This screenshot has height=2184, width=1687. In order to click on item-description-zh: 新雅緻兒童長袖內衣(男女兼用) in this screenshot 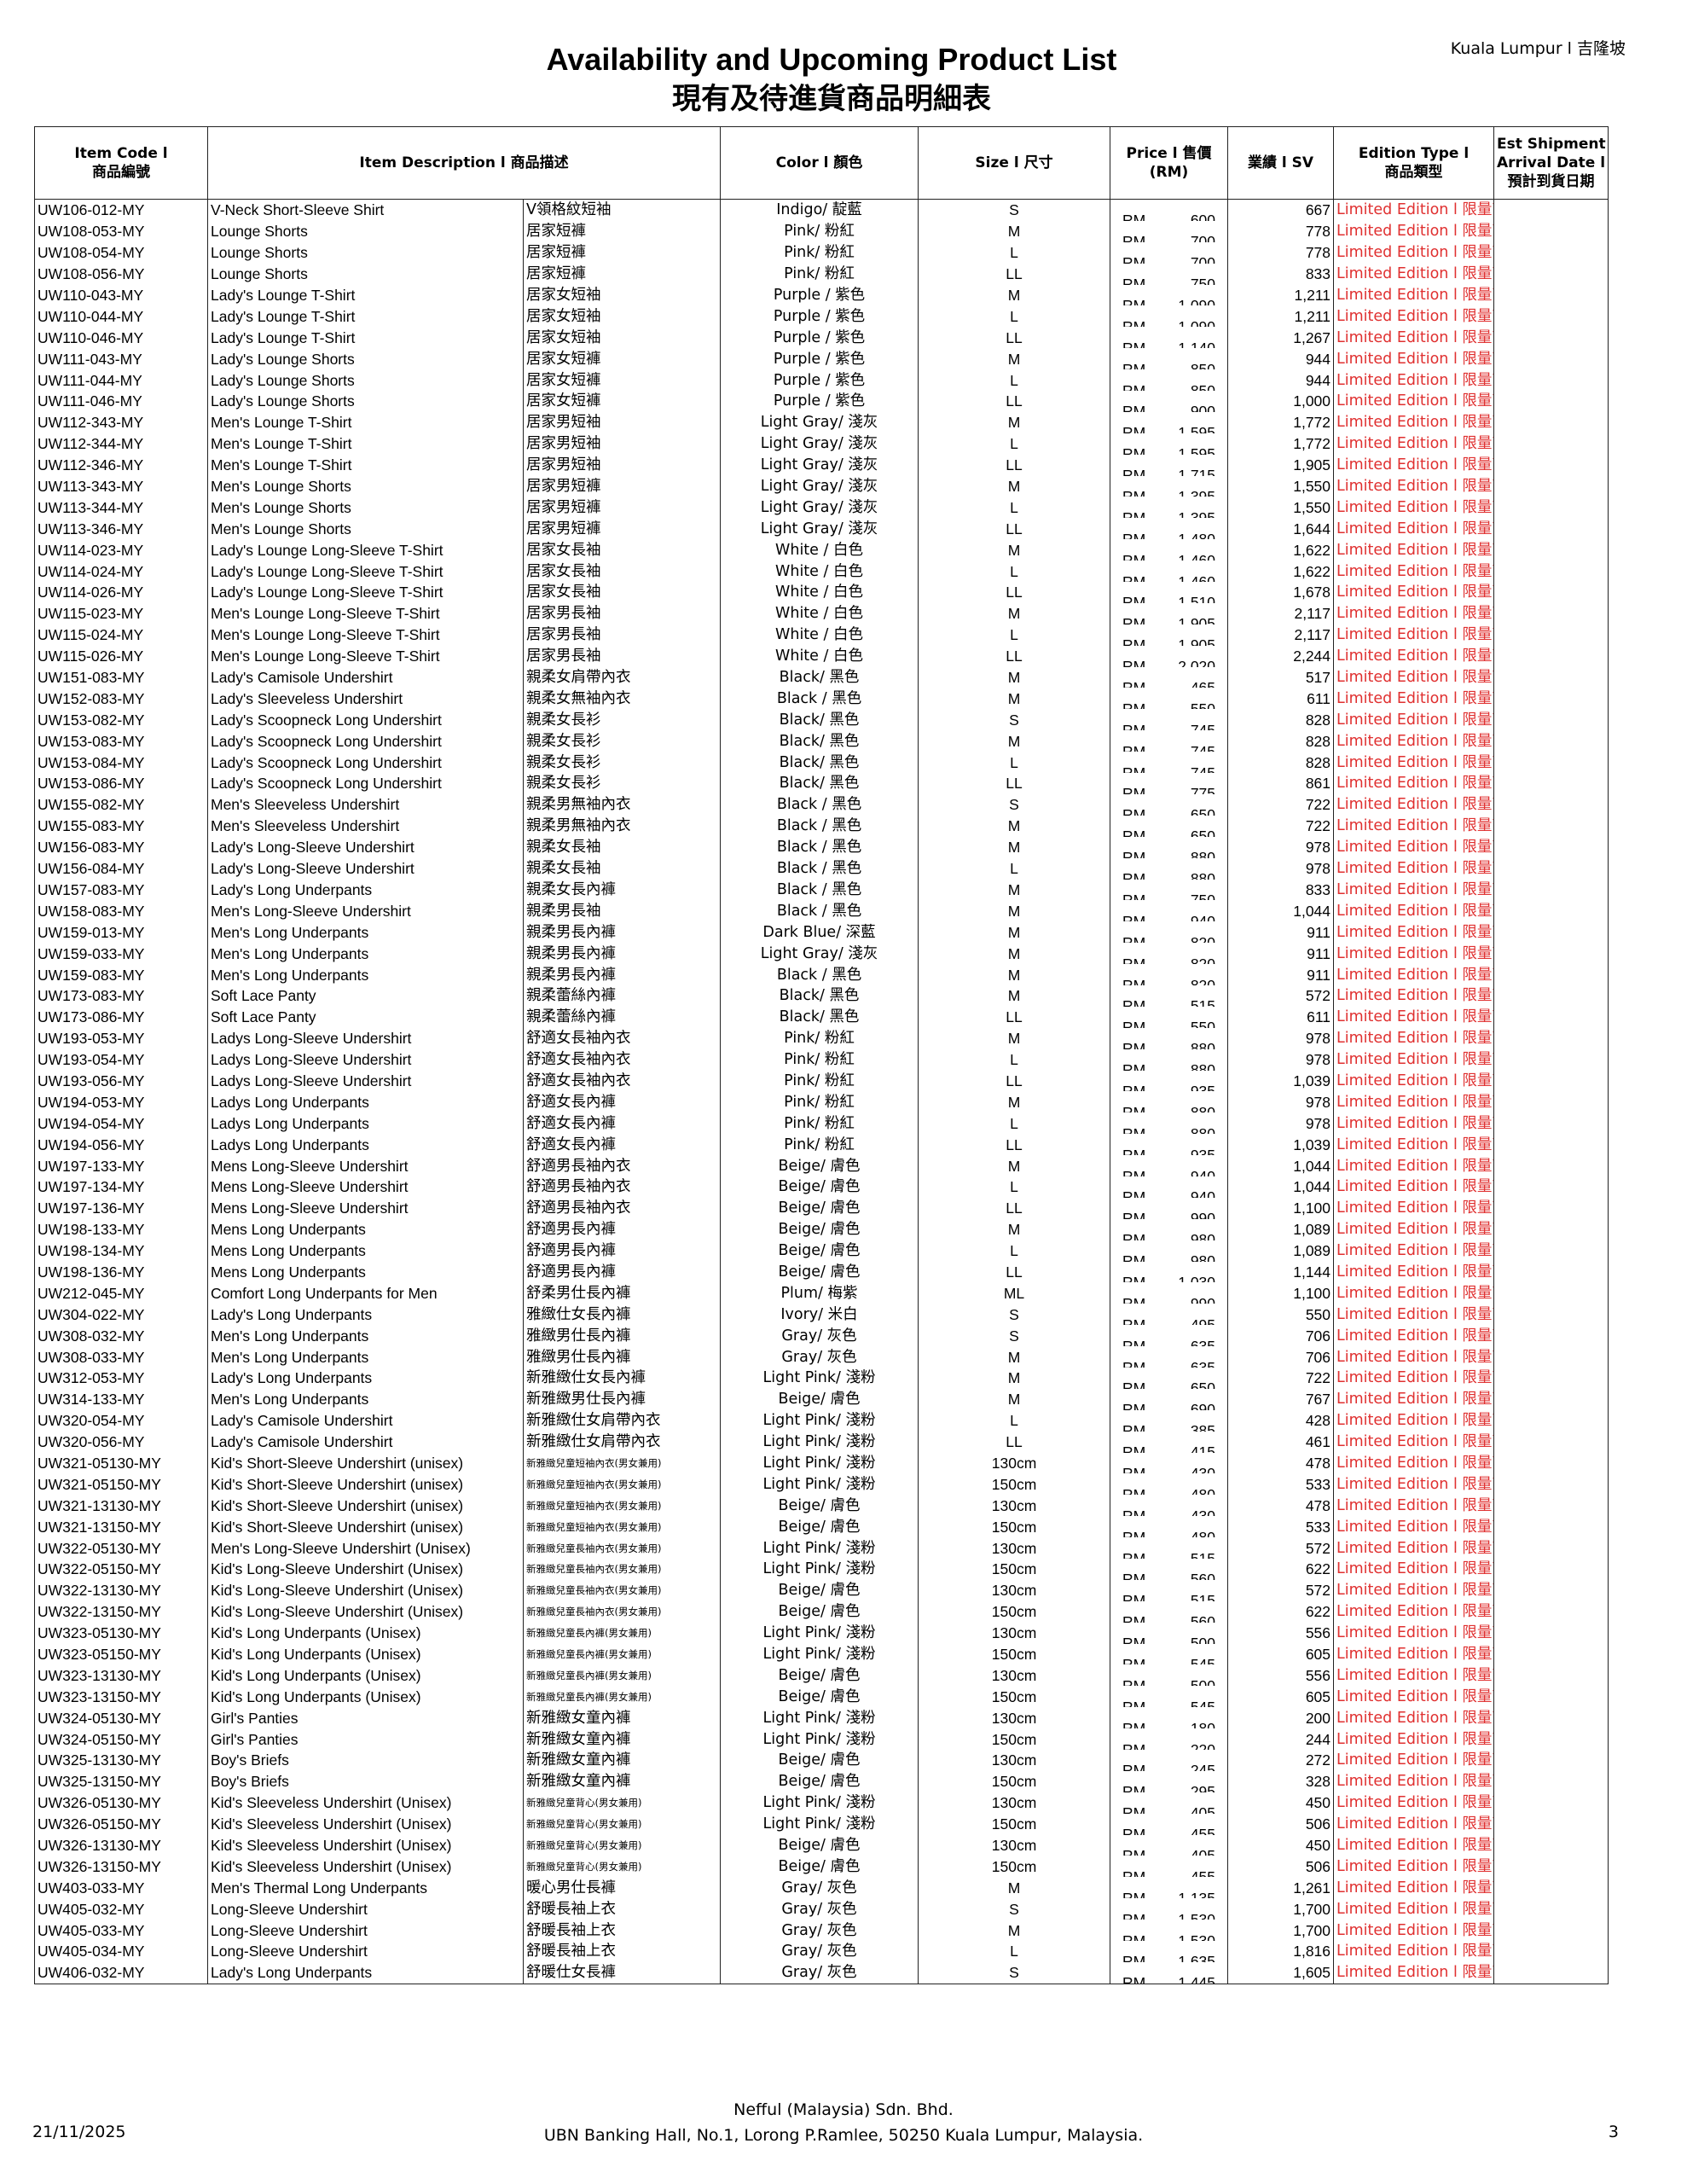, I will do `click(622, 1548)`.